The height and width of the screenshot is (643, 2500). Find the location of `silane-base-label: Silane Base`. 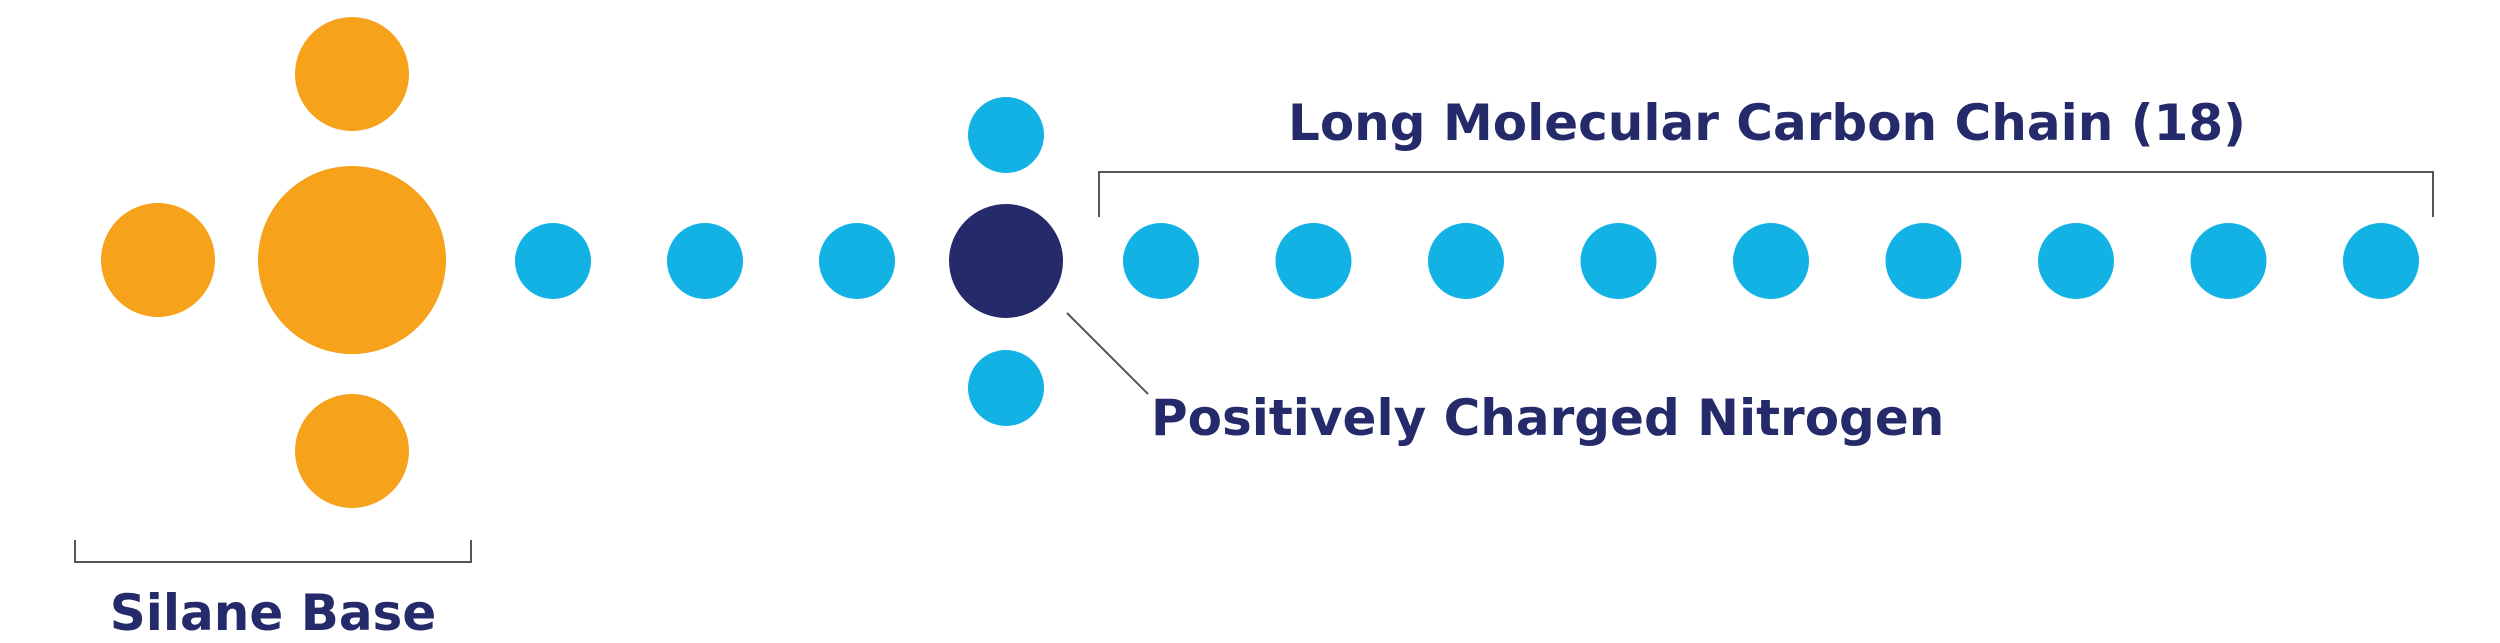

silane-base-label: Silane Base is located at coordinates (273, 613).